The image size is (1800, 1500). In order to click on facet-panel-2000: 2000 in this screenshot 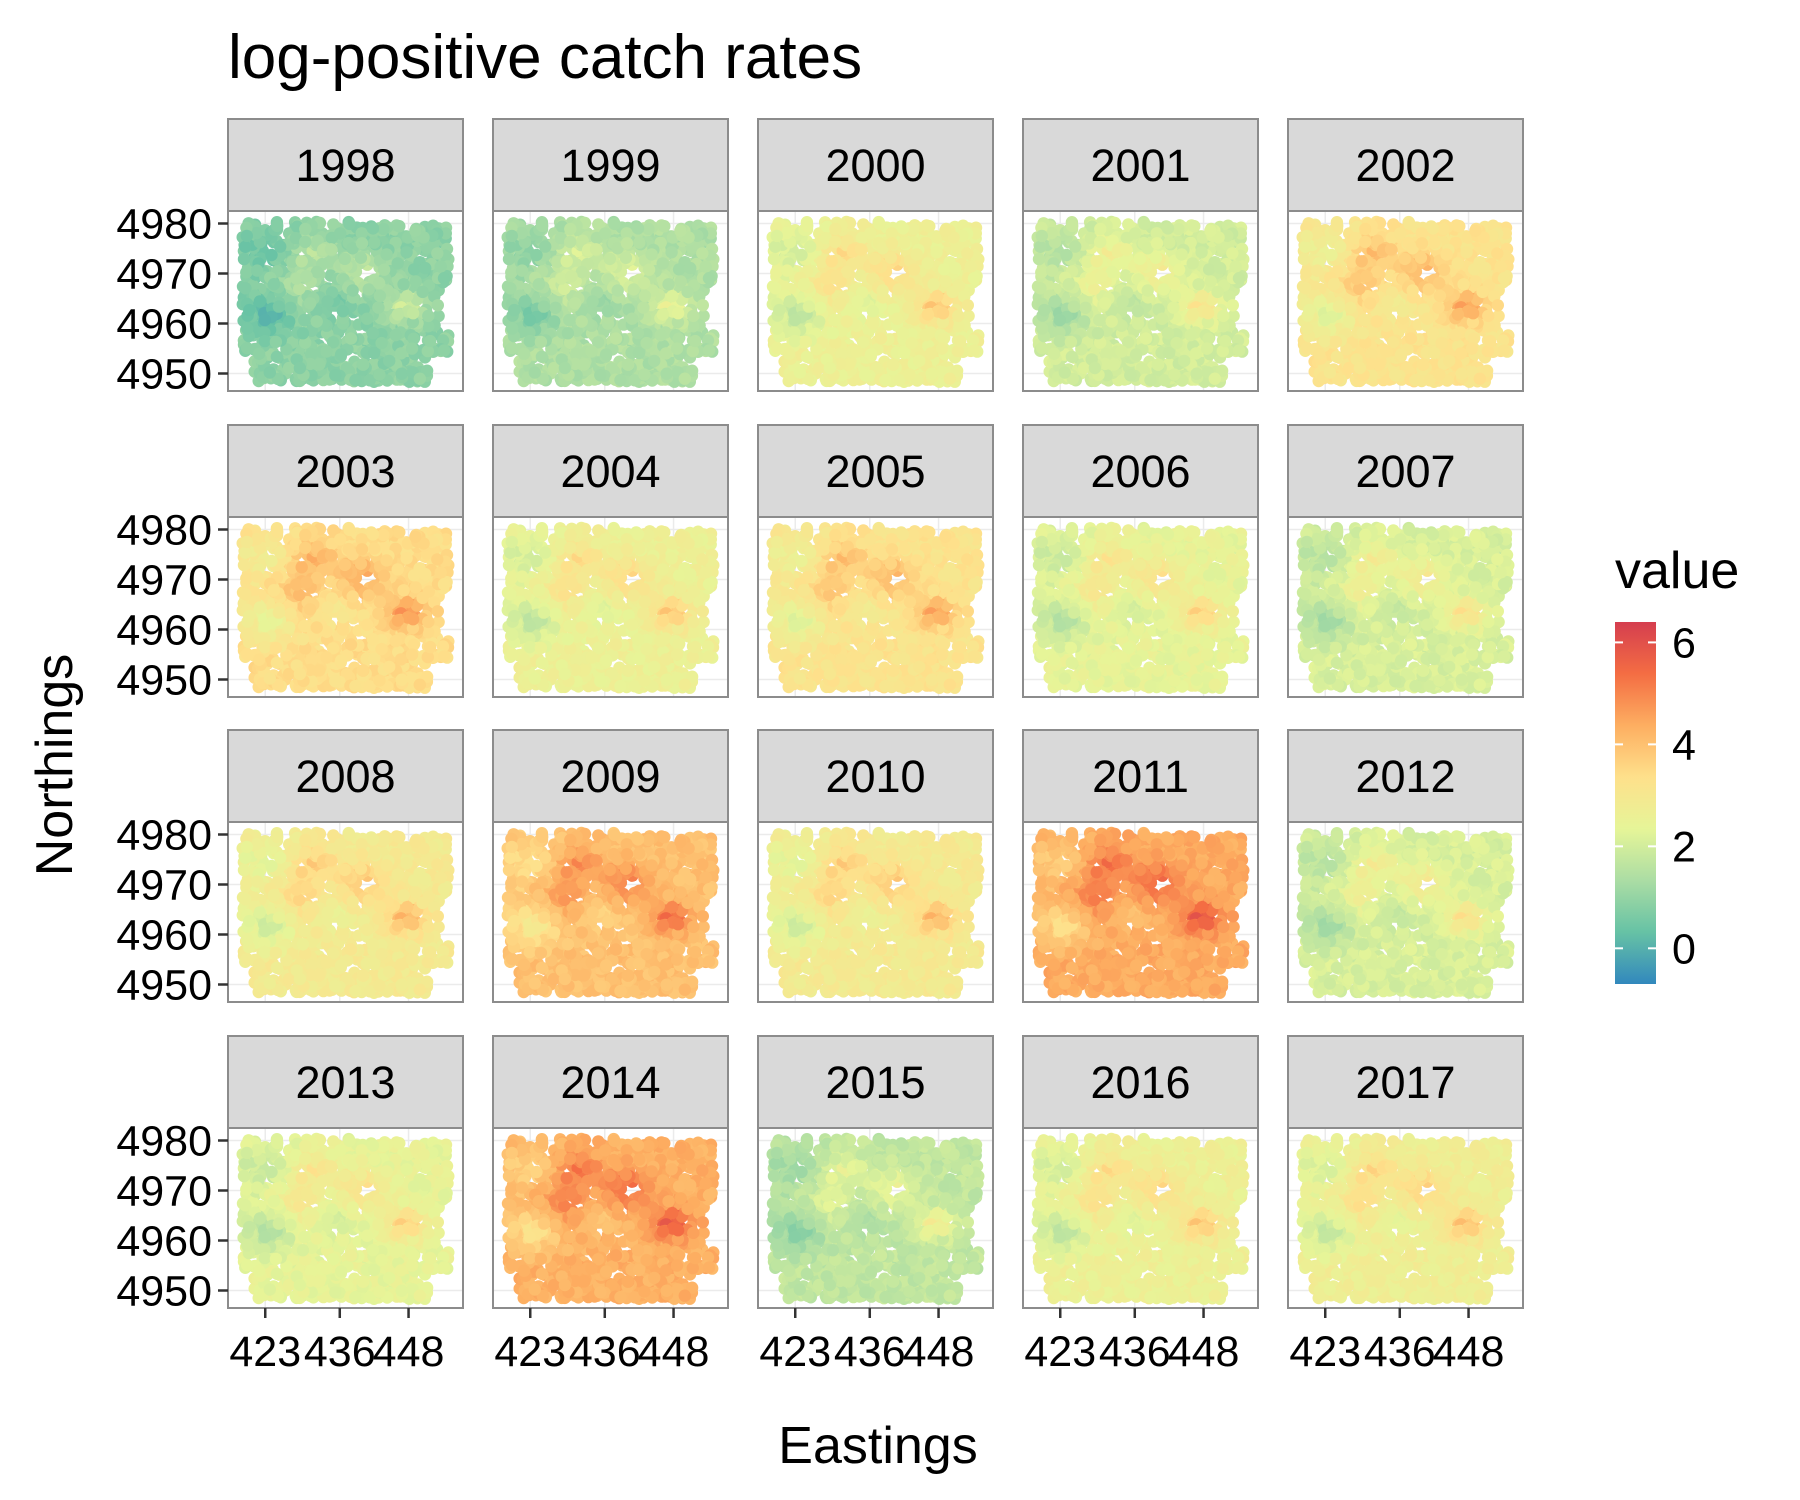, I will do `click(875, 255)`.